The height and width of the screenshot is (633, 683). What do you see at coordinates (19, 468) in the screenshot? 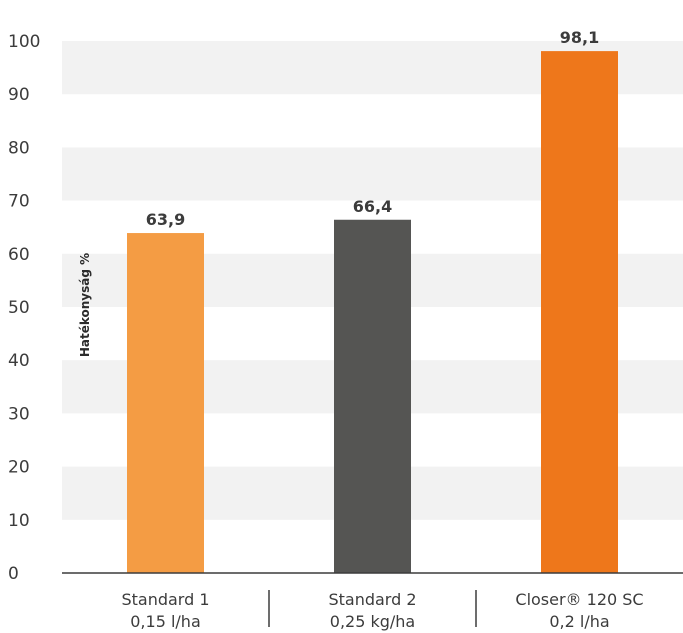
I see `y-tick-label: 20` at bounding box center [19, 468].